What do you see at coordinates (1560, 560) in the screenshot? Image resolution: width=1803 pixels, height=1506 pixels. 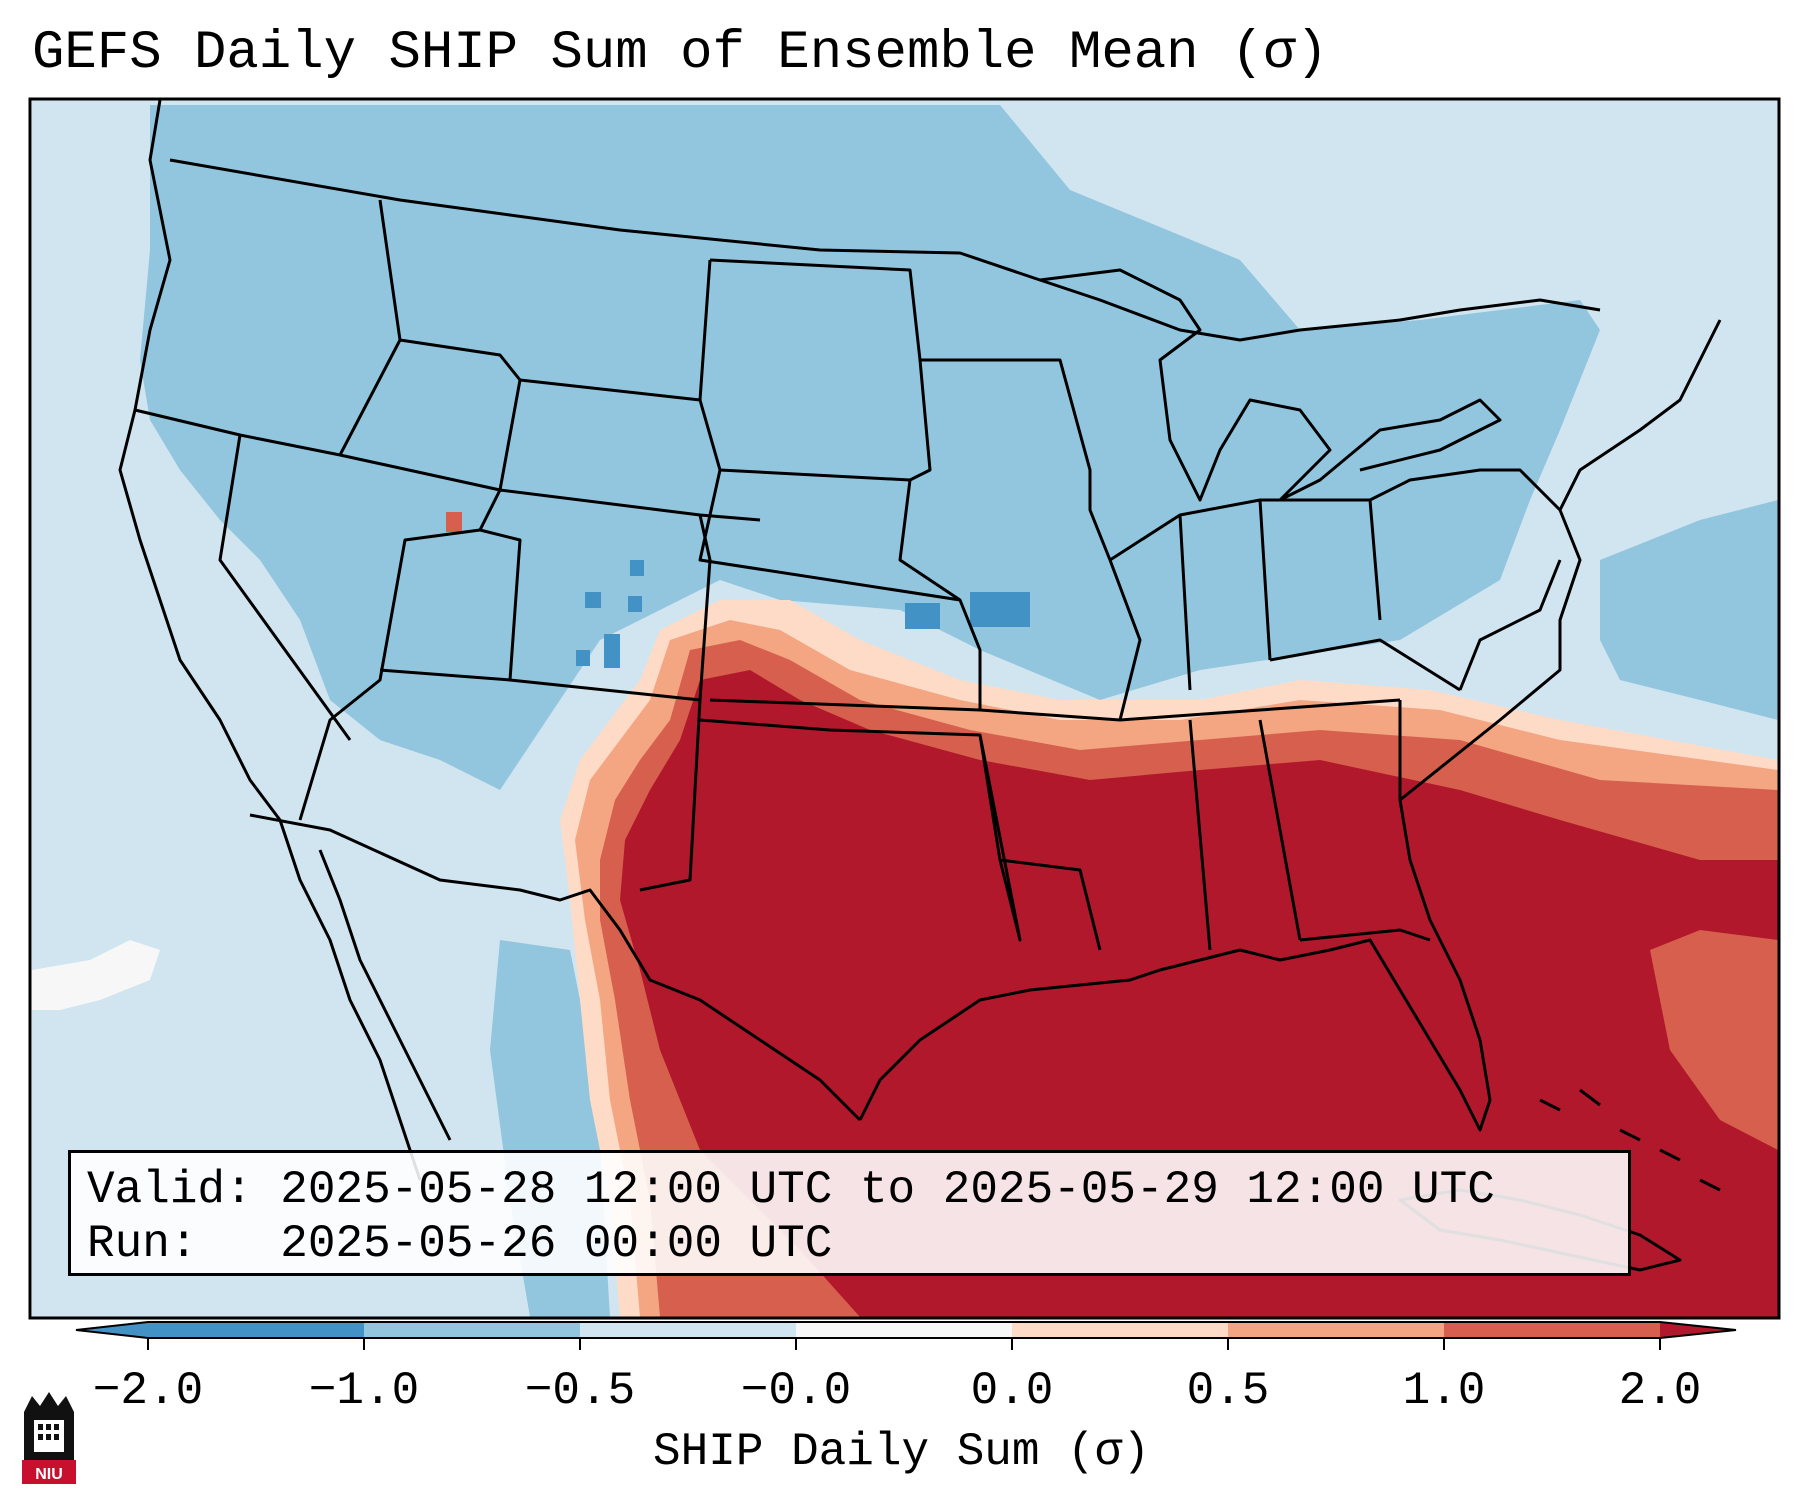 I see `east-coast` at bounding box center [1560, 560].